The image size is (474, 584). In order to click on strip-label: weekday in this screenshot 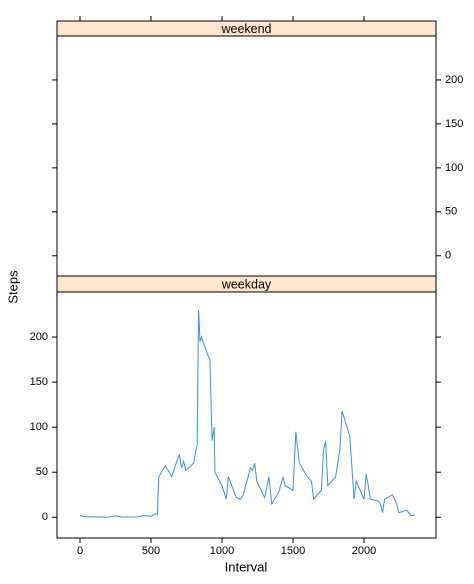, I will do `click(246, 284)`.